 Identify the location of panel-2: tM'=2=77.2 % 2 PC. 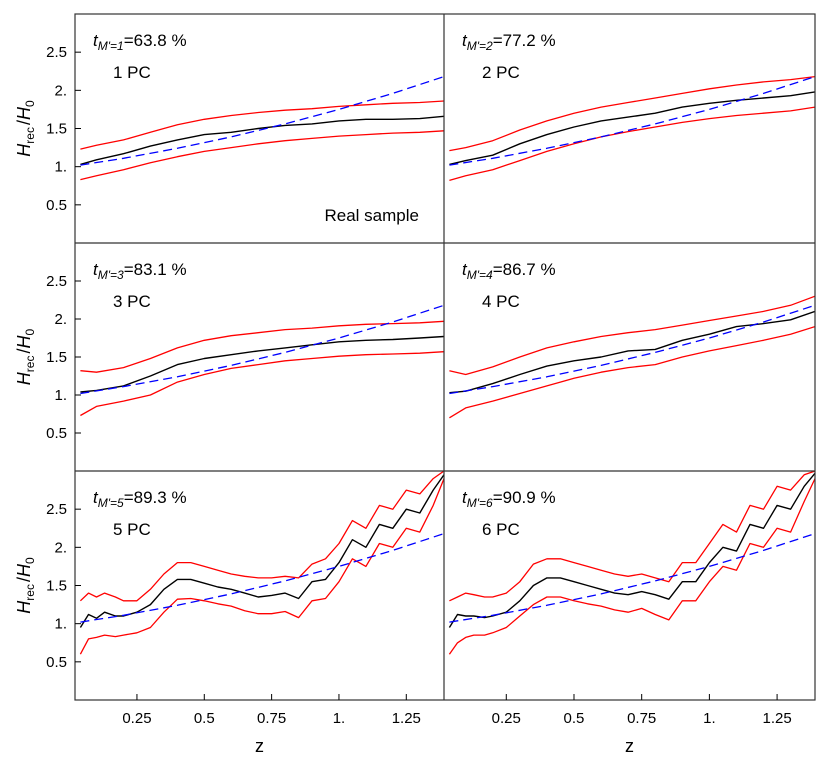
(632, 106).